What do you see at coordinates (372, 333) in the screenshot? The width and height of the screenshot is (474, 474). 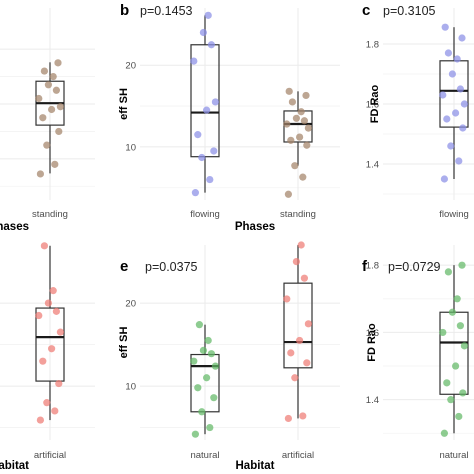 I see `y-tick-label: 1.6` at bounding box center [372, 333].